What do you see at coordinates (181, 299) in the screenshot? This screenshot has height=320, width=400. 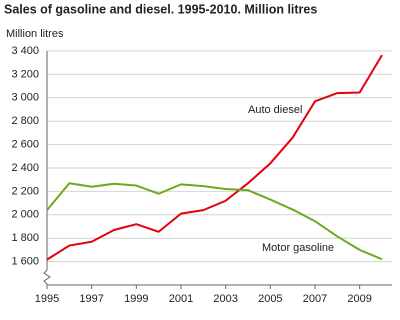 I see `x-tick-label: 2001` at bounding box center [181, 299].